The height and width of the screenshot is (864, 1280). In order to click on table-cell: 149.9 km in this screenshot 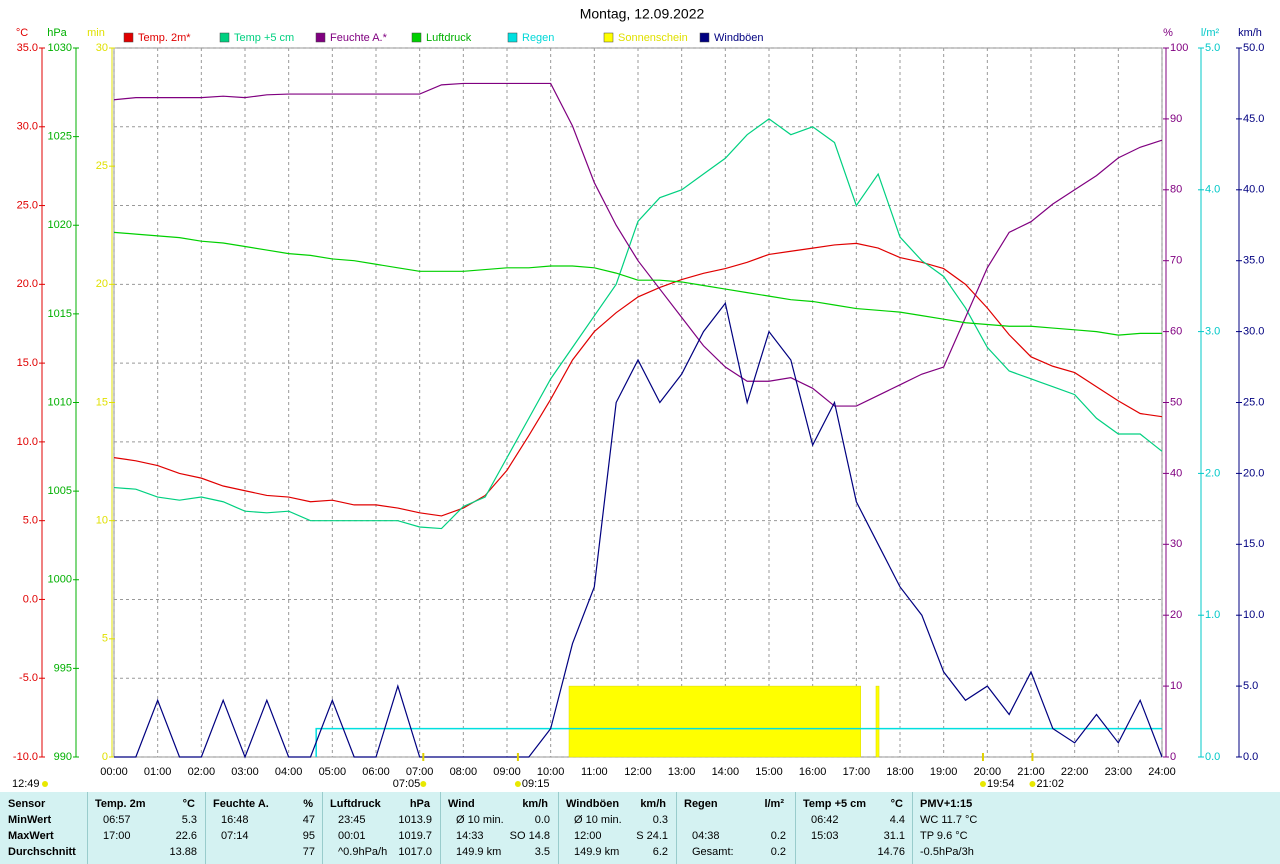, I will do `click(479, 852)`.